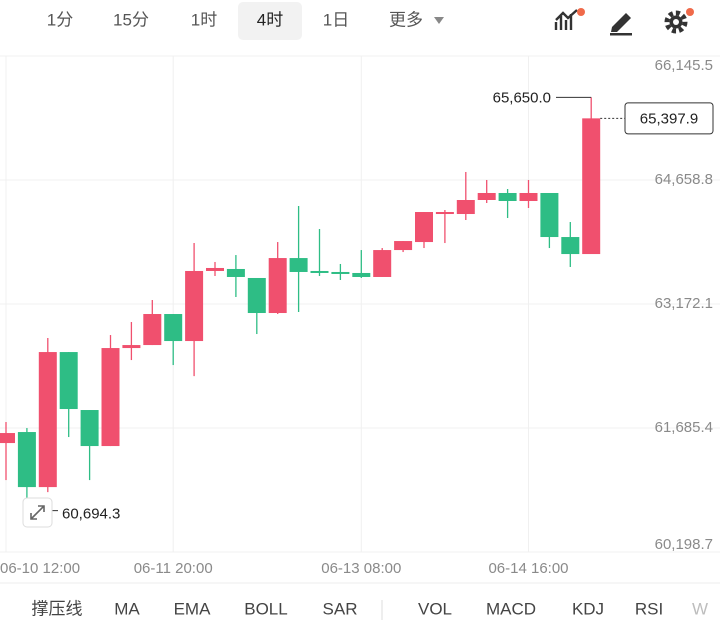 Image resolution: width=720 pixels, height=637 pixels. Describe the element at coordinates (684, 179) in the screenshot. I see `y-tick-label: 64,658.8` at that location.